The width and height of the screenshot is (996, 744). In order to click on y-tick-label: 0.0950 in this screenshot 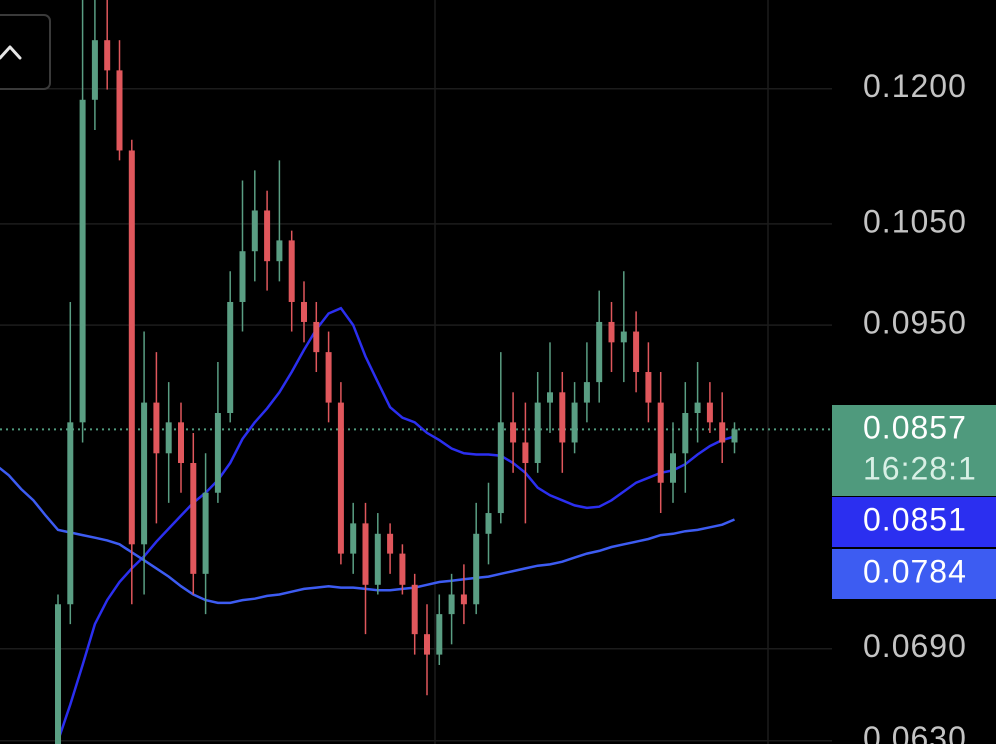, I will do `click(915, 323)`.